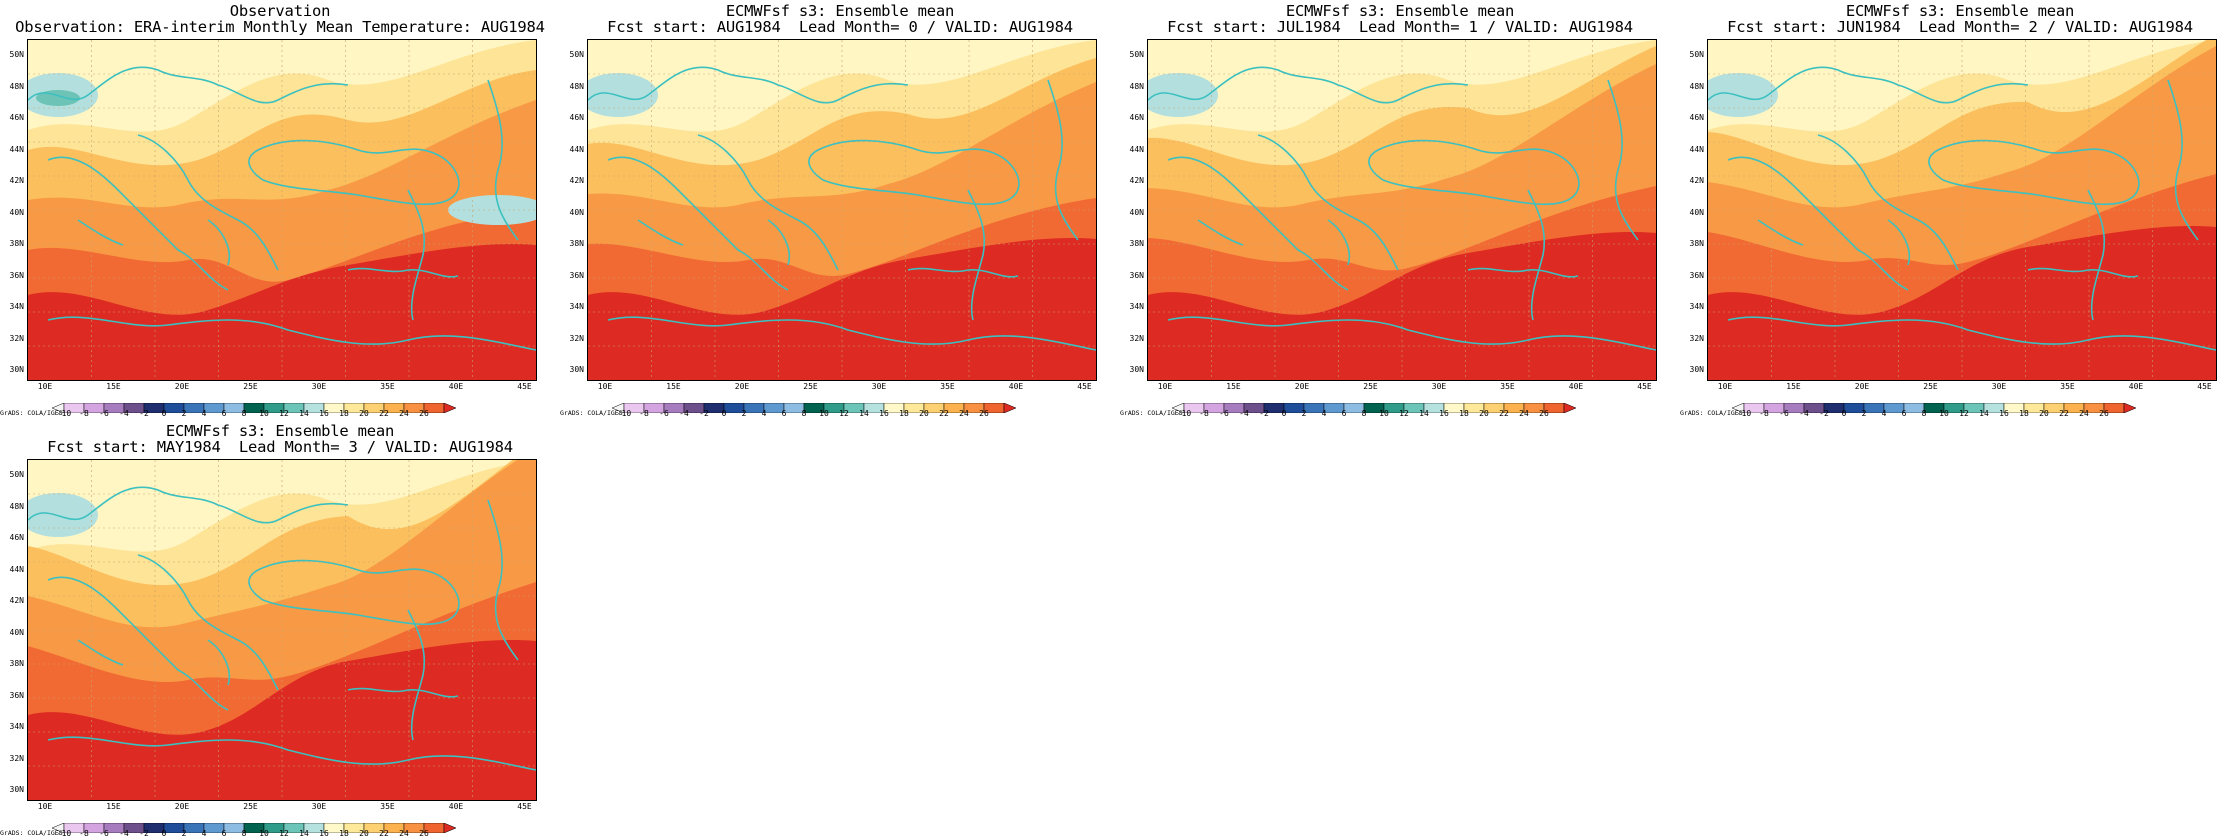 This screenshot has height=840, width=2240. I want to click on longitude-tick-label: 20E, so click(1302, 386).